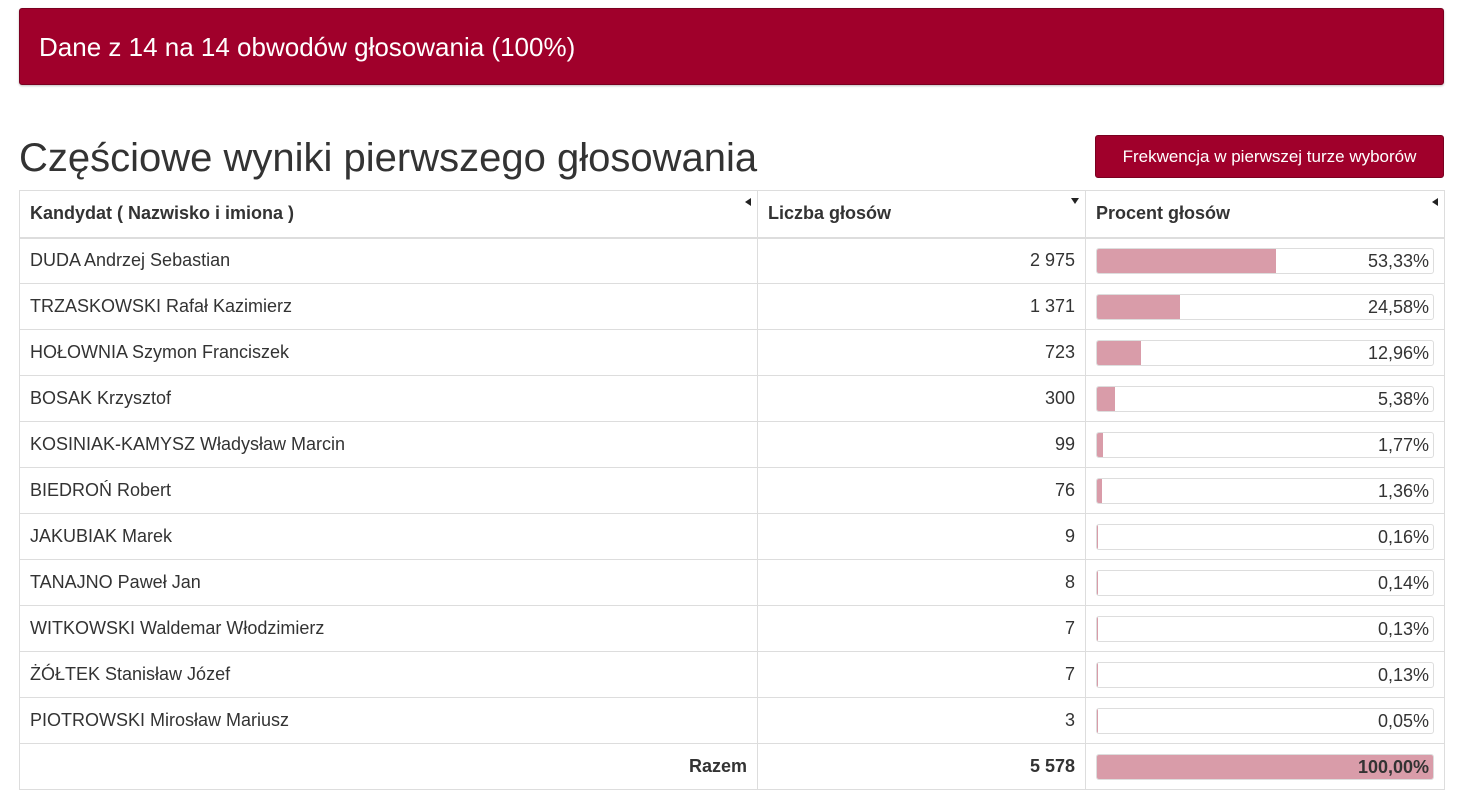  I want to click on percent-bar: 0,14%, so click(1265, 582).